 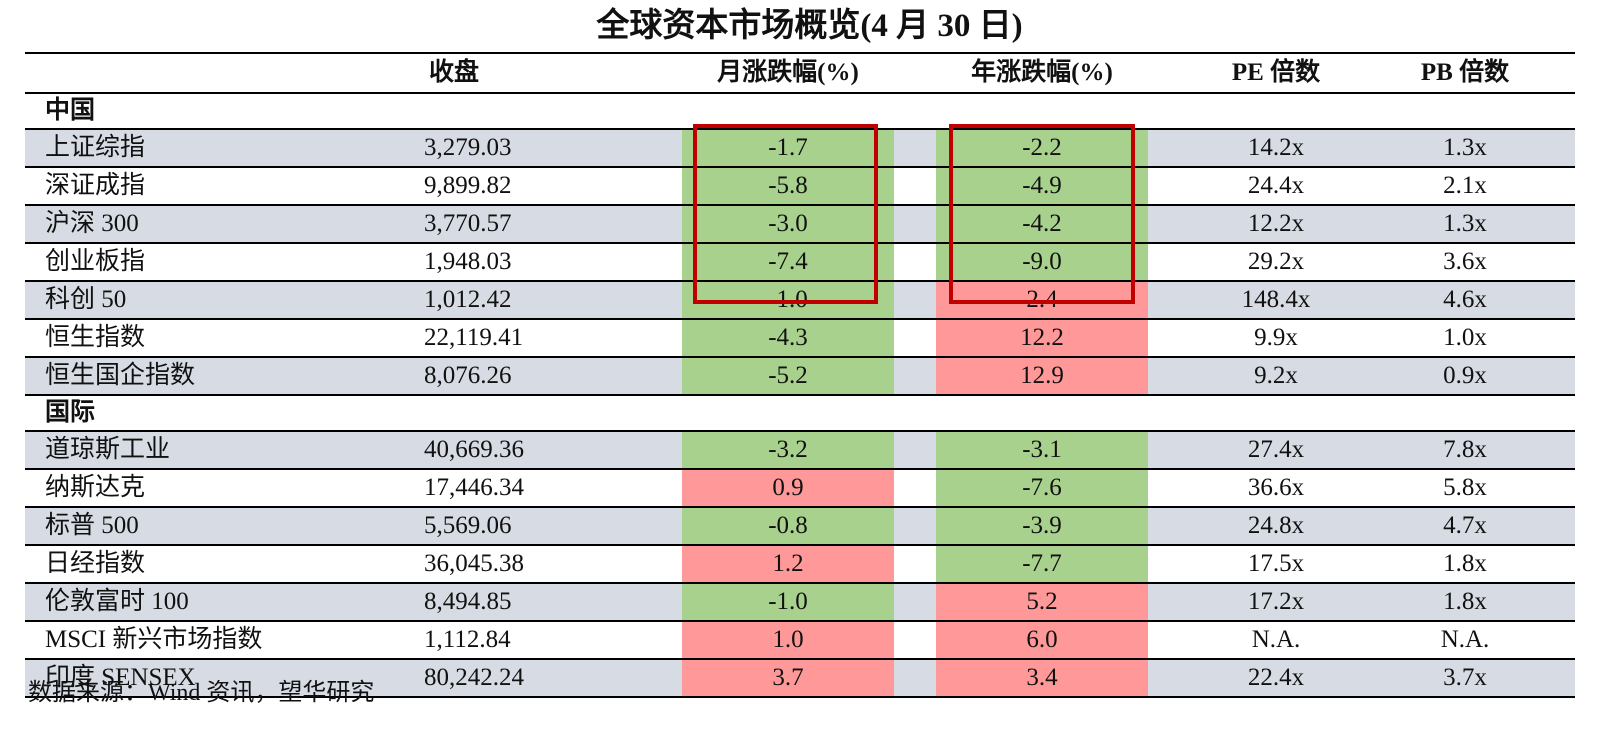 I want to click on data-source-note: 数据来源：Wind 资讯，望华研究, so click(x=201, y=693).